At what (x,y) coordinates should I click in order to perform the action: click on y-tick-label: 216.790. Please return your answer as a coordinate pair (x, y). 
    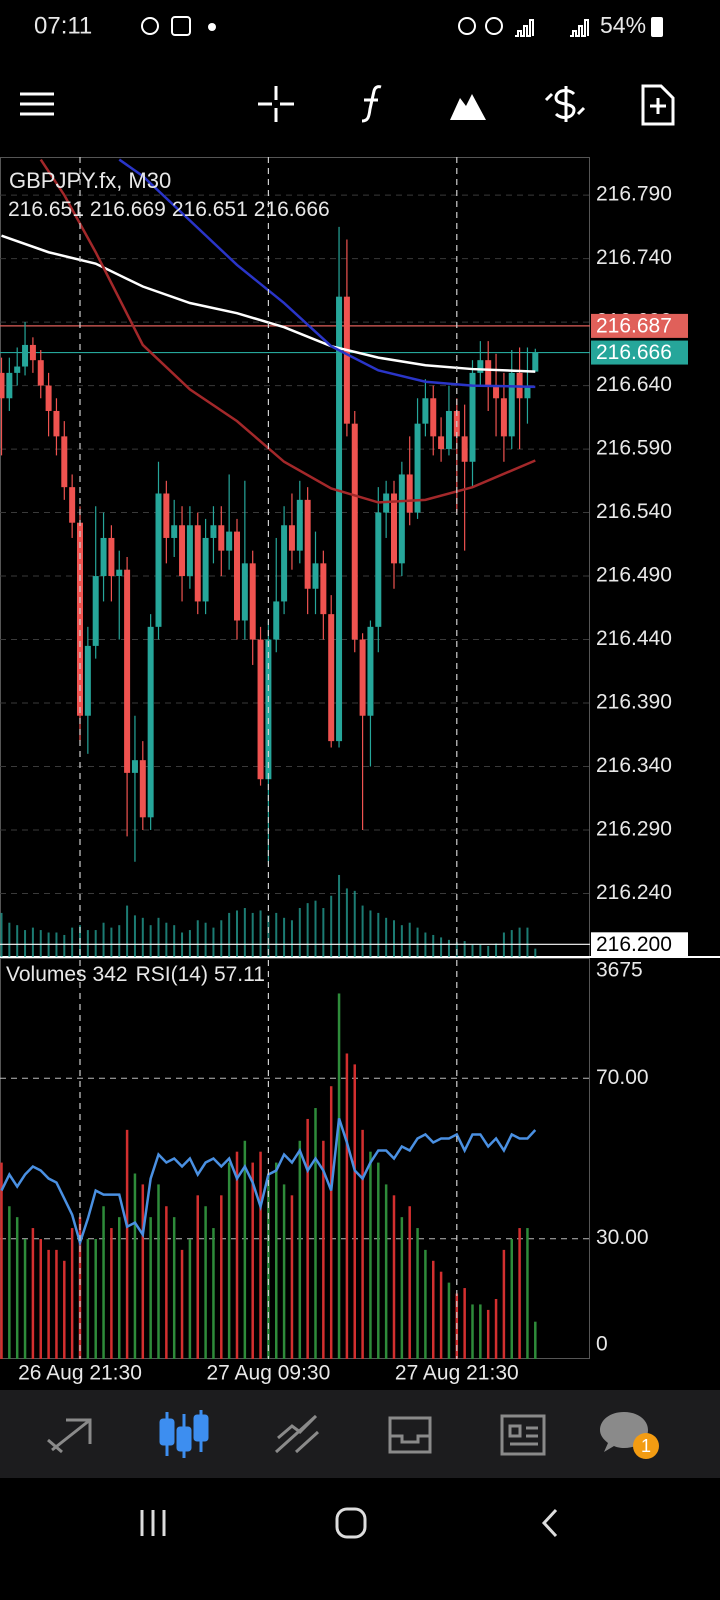
    Looking at the image, I should click on (634, 194).